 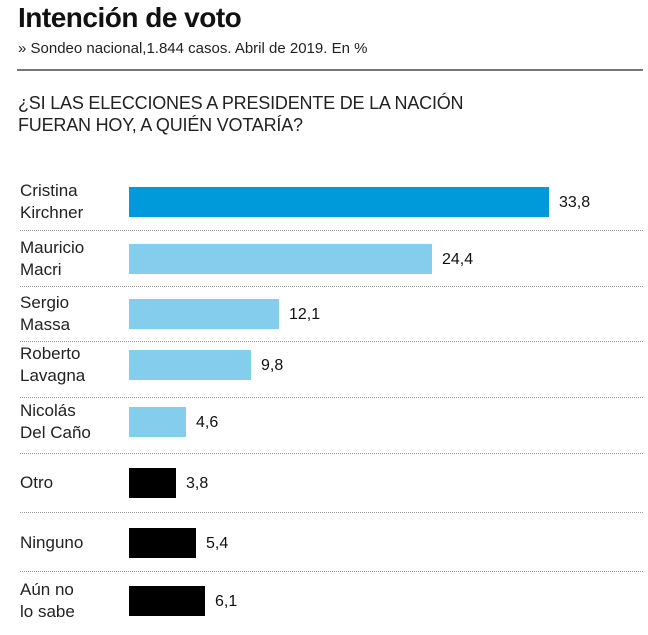 I want to click on chart-title: Intención de voto, so click(x=130, y=17).